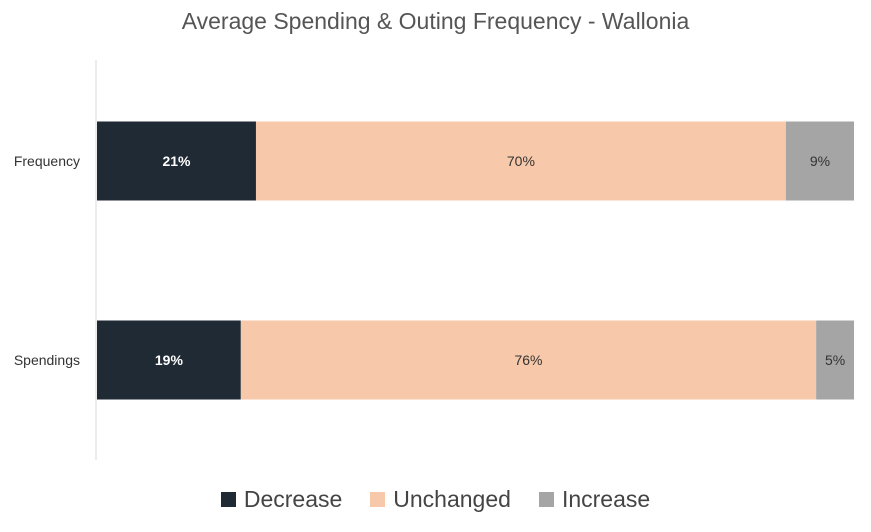  What do you see at coordinates (47, 360) in the screenshot?
I see `category-label-spendings: Spendings` at bounding box center [47, 360].